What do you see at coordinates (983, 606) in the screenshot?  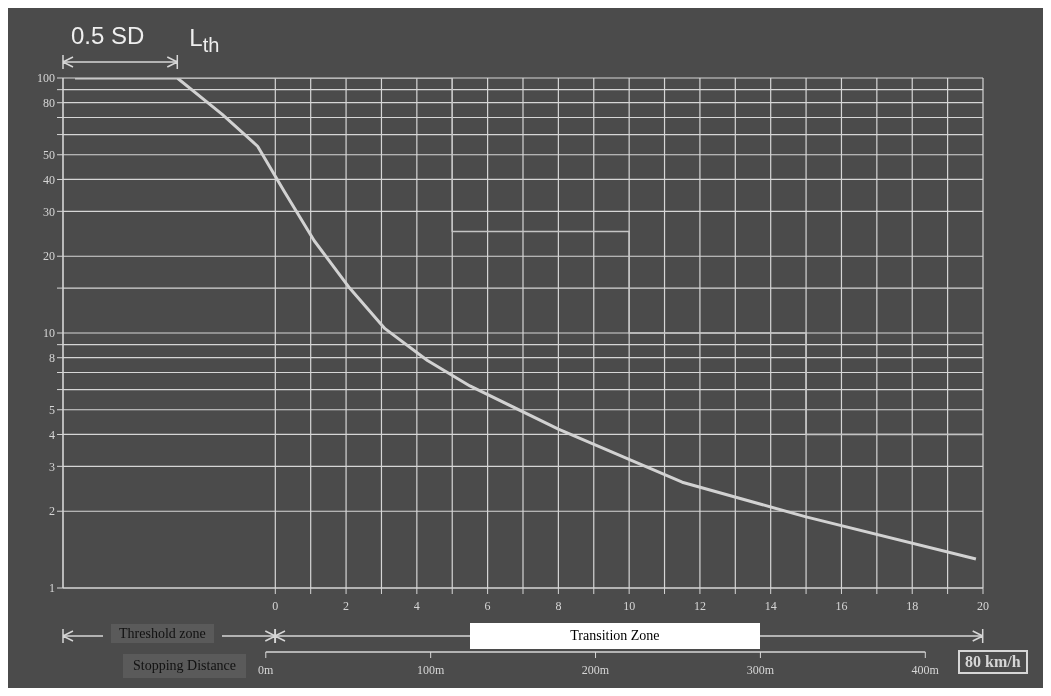 I see `x-tick-label: 20` at bounding box center [983, 606].